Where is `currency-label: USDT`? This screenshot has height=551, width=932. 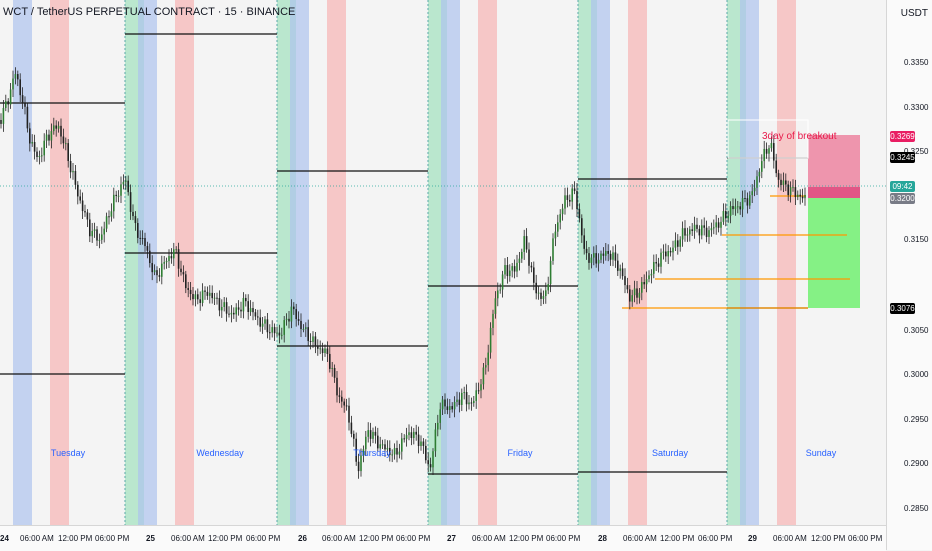
currency-label: USDT is located at coordinates (914, 13).